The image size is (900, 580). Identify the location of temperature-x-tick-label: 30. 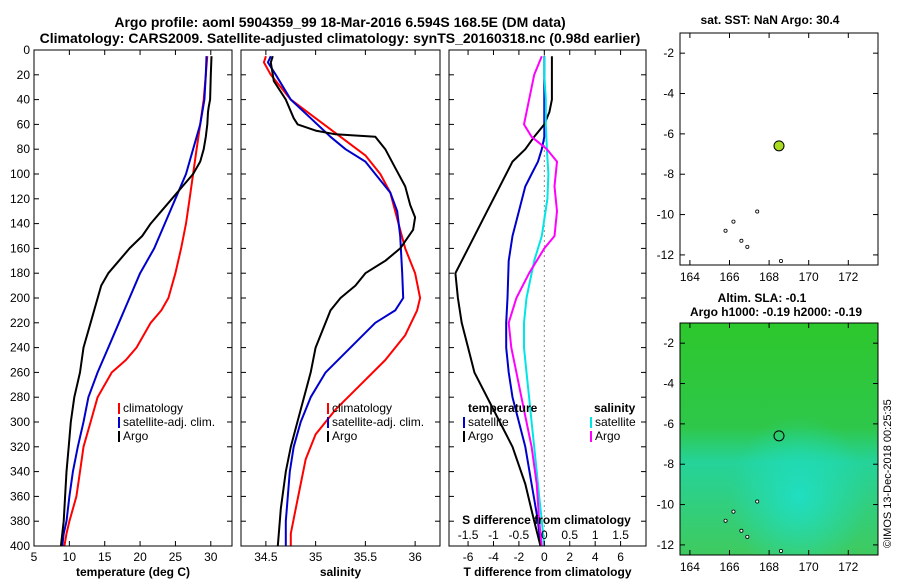
(211, 557).